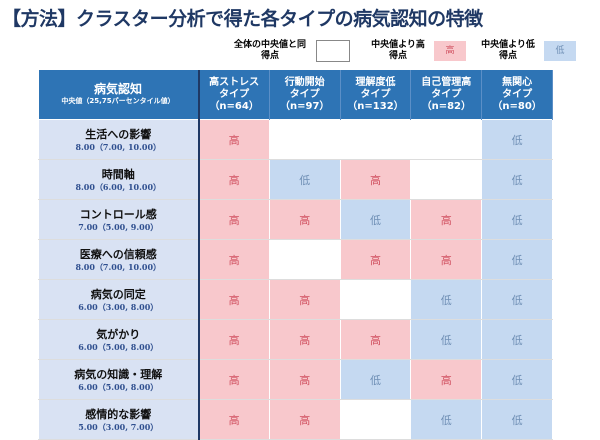  What do you see at coordinates (118, 334) in the screenshot?
I see `row-name: 気がかり` at bounding box center [118, 334].